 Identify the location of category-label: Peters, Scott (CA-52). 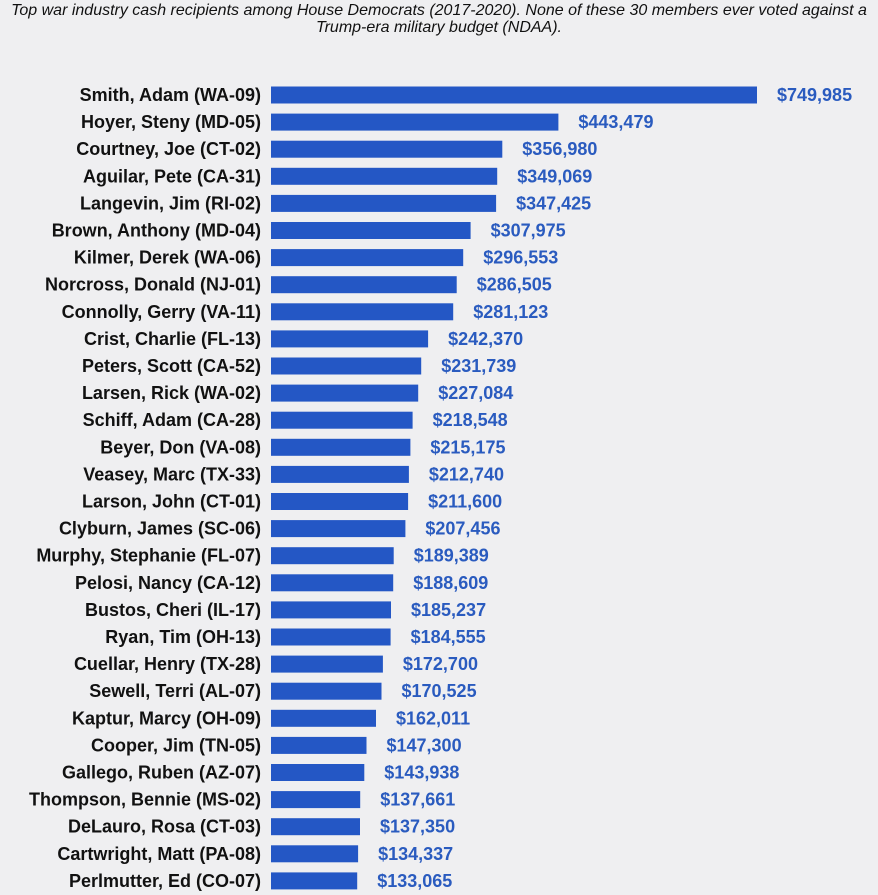
(171, 366).